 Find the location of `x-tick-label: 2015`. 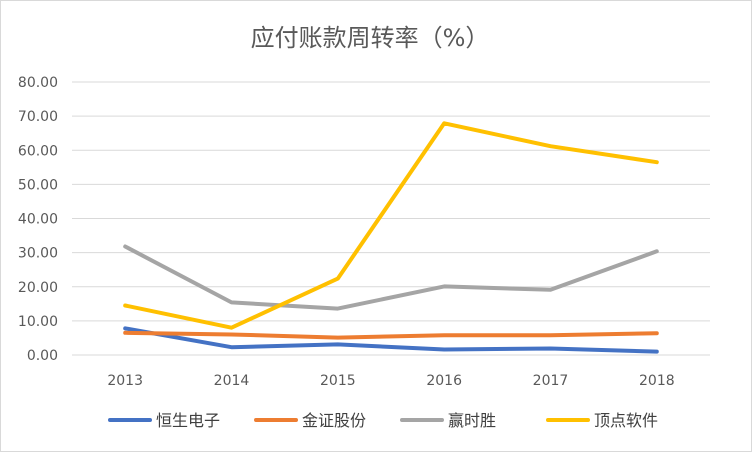

x-tick-label: 2015 is located at coordinates (338, 381).